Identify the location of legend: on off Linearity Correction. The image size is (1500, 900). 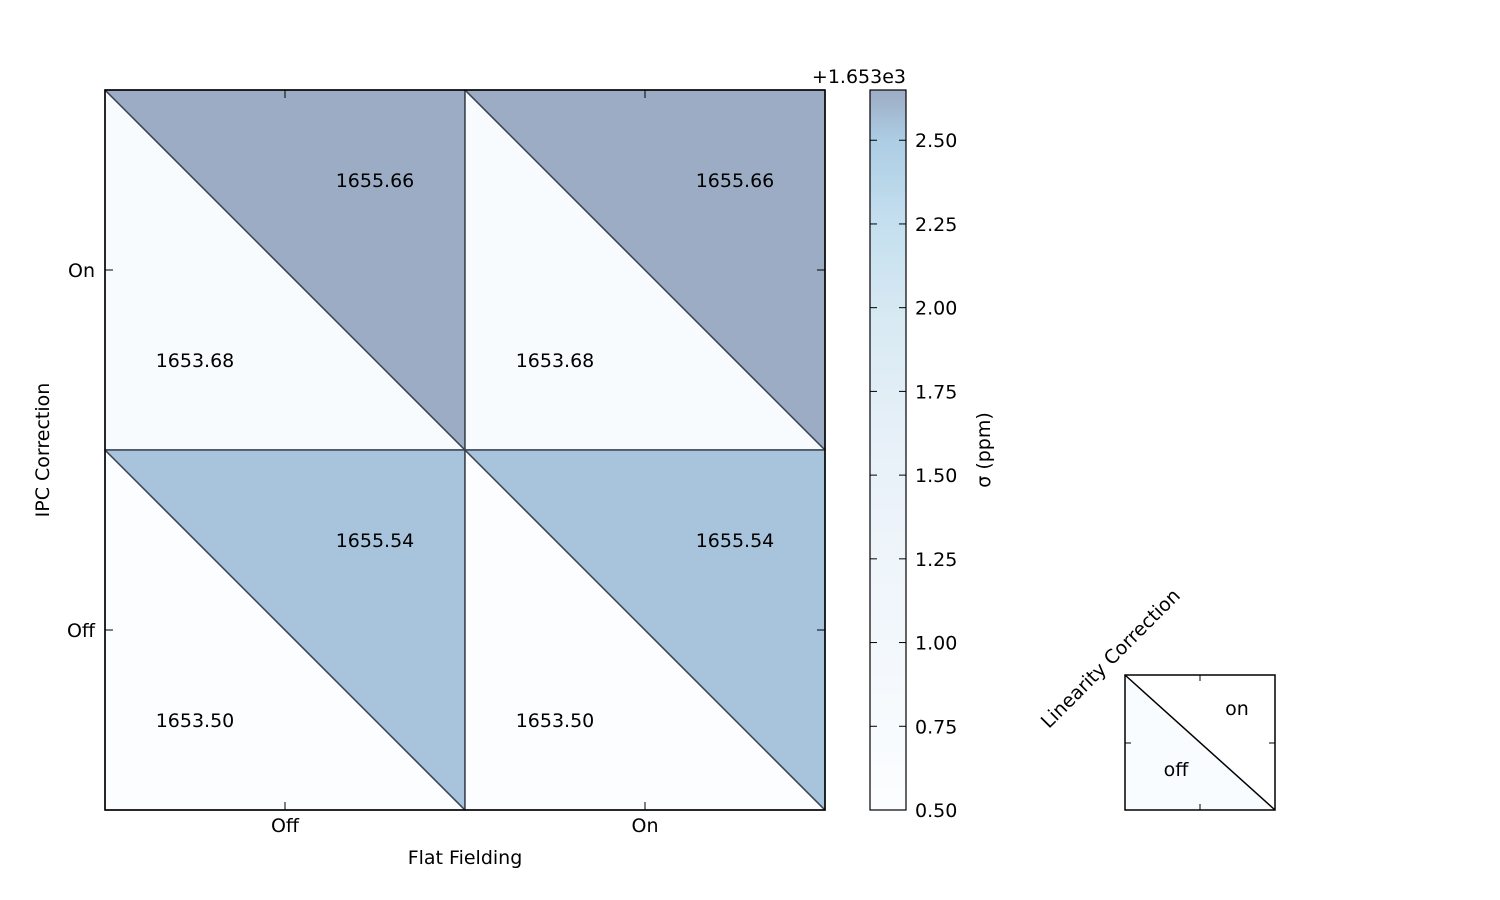
(1156, 698).